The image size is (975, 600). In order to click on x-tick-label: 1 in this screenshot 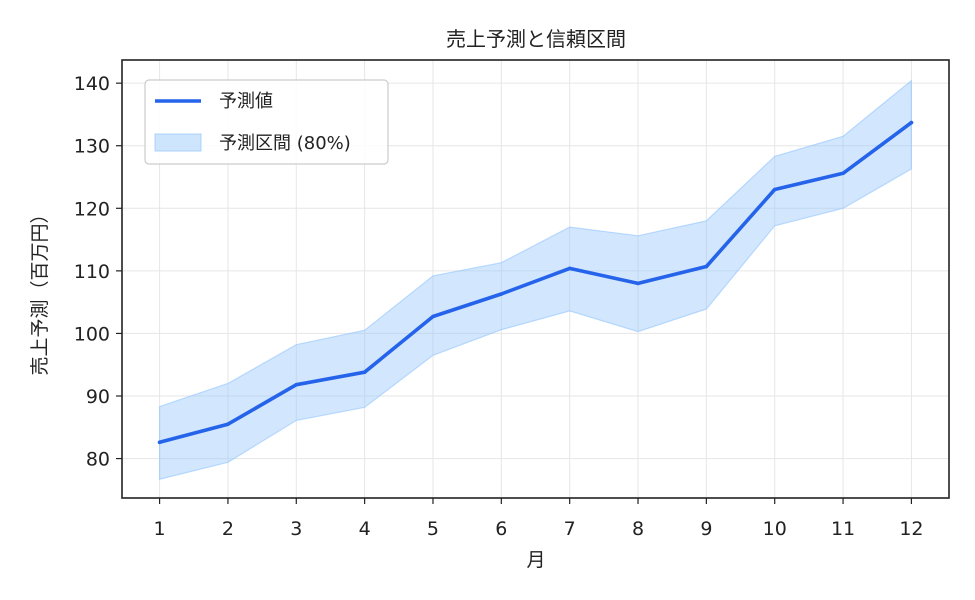, I will do `click(160, 529)`.